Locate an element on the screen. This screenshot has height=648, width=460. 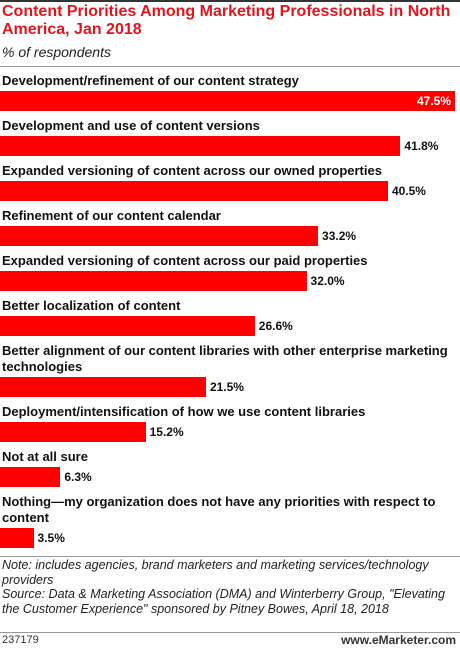
bar-track: 32.0% is located at coordinates (230, 281).